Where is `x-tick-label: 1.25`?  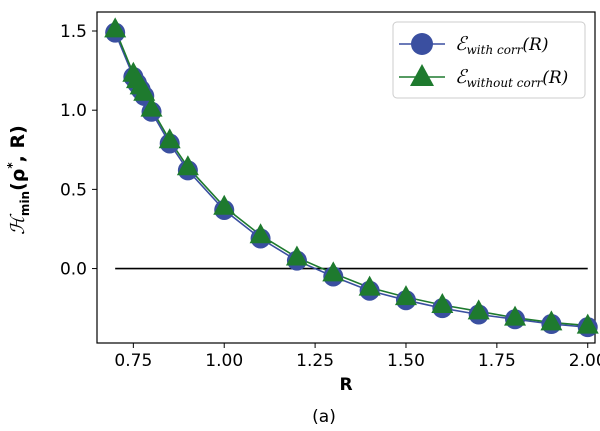 x-tick-label: 1.25 is located at coordinates (315, 361).